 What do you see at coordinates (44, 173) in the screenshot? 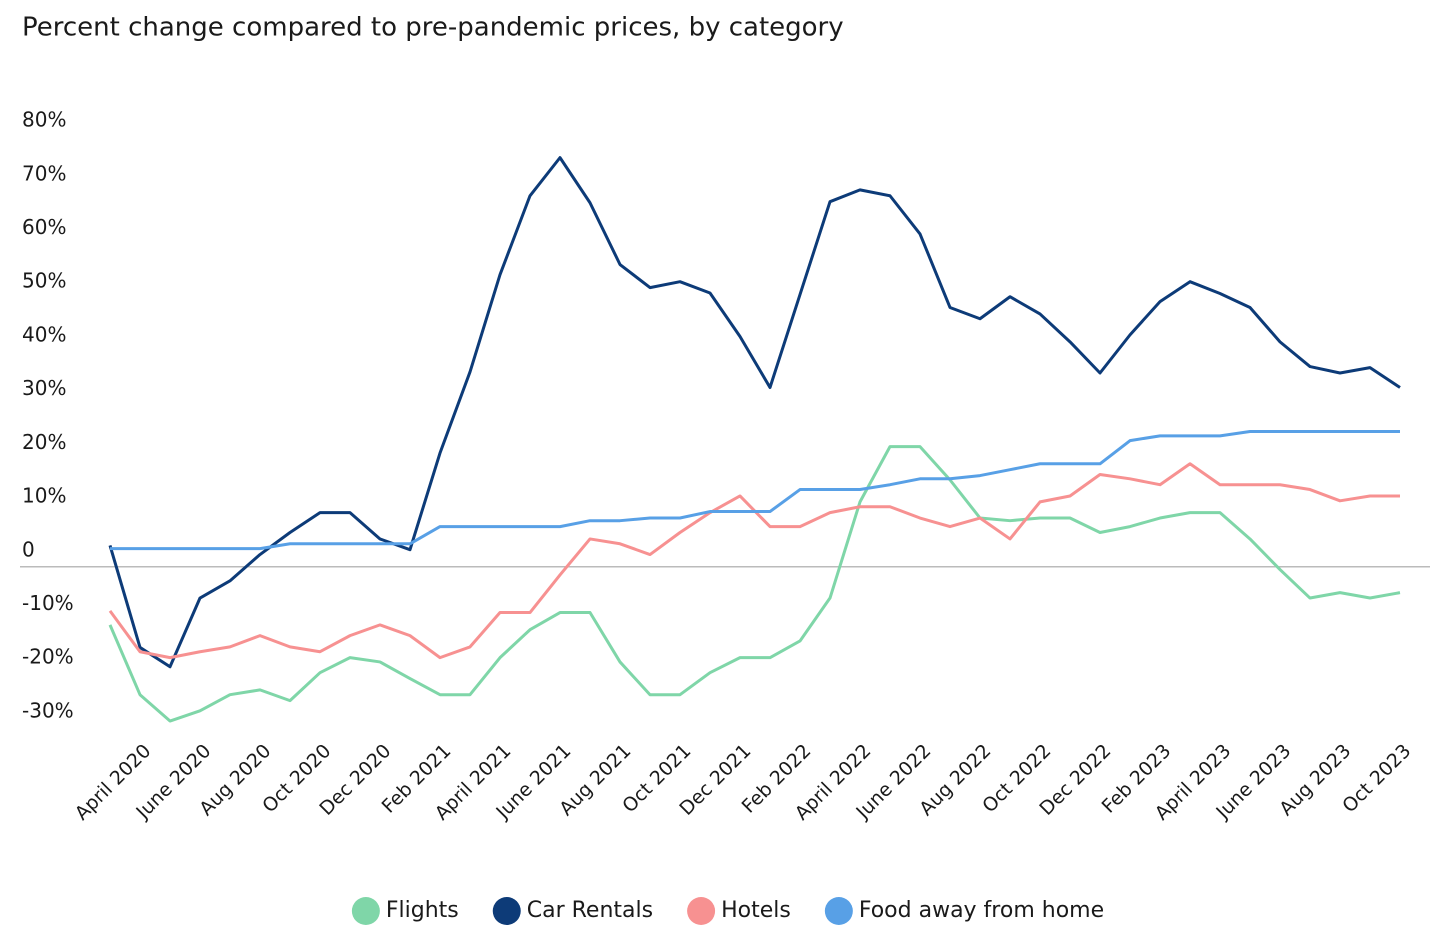
I see `y-tick-label: 70%` at bounding box center [44, 173].